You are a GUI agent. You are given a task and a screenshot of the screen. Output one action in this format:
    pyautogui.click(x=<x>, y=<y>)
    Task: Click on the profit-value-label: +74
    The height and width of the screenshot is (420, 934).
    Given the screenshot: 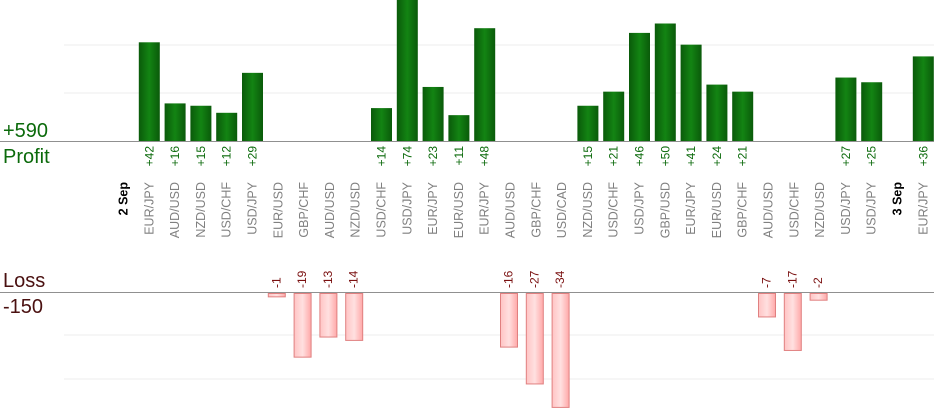 What is the action you would take?
    pyautogui.click(x=407, y=156)
    